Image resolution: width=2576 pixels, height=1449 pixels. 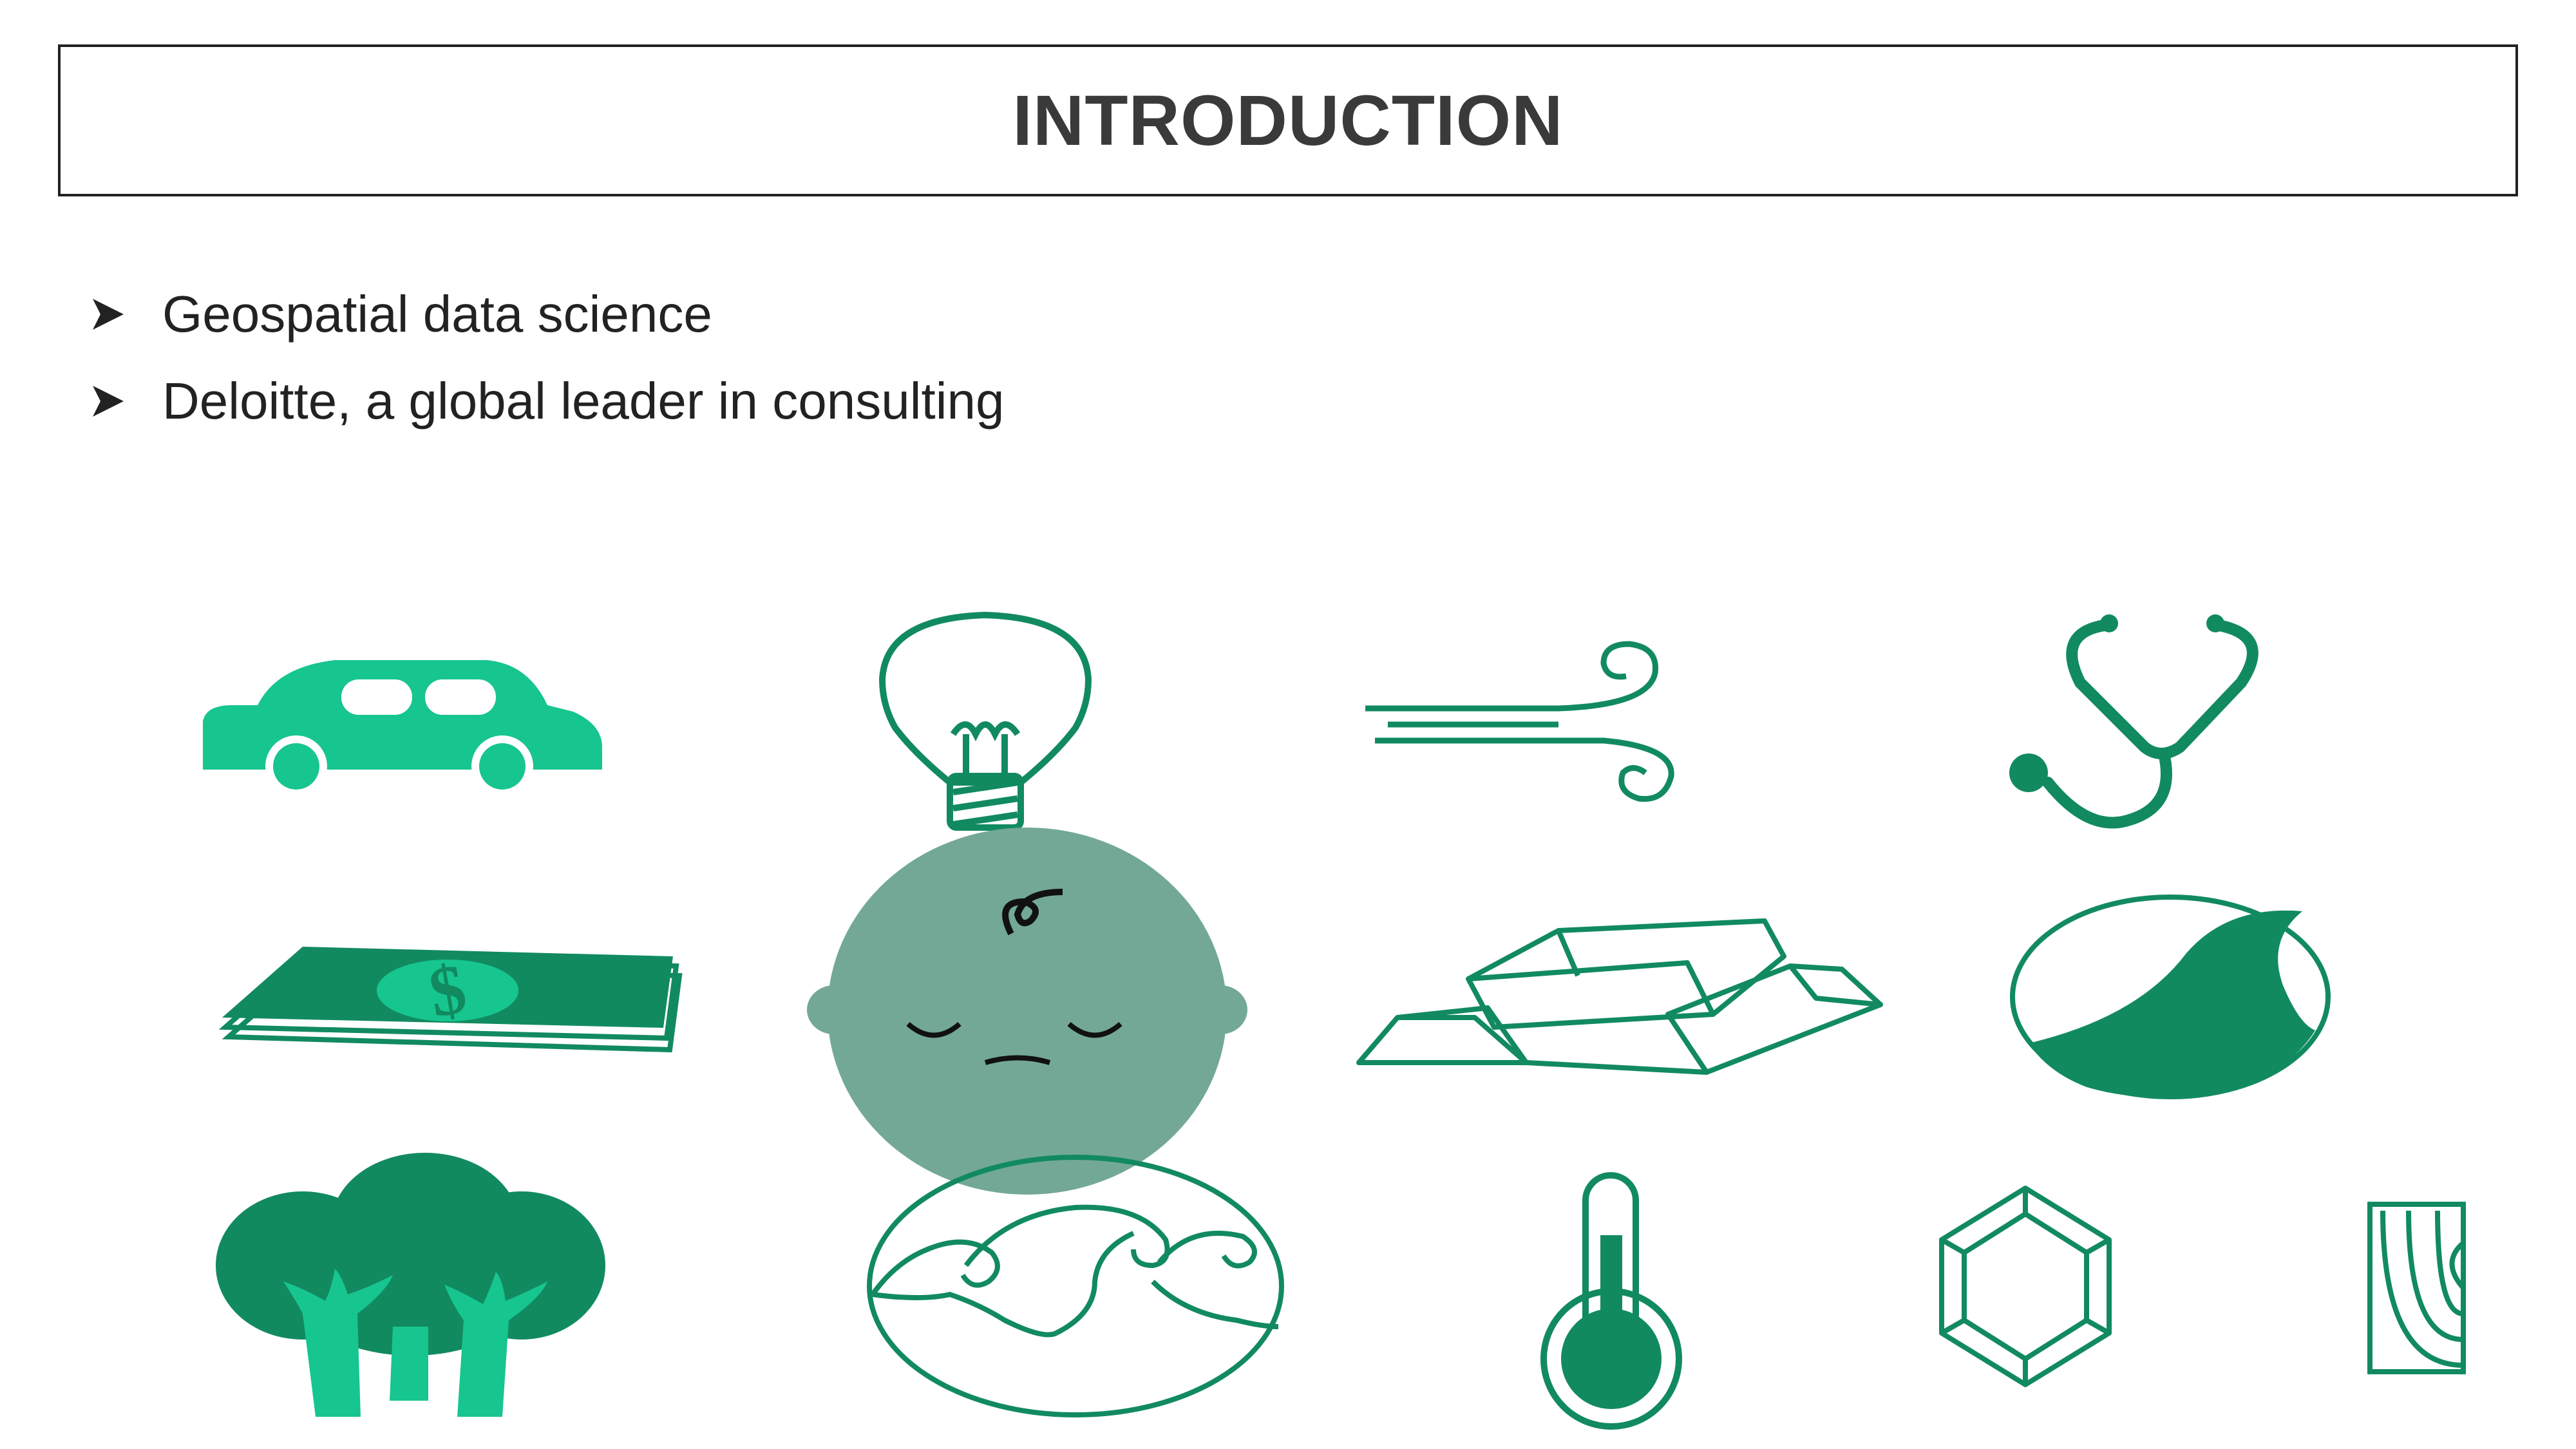 What do you see at coordinates (1611, 1301) in the screenshot?
I see `thermometer-icon` at bounding box center [1611, 1301].